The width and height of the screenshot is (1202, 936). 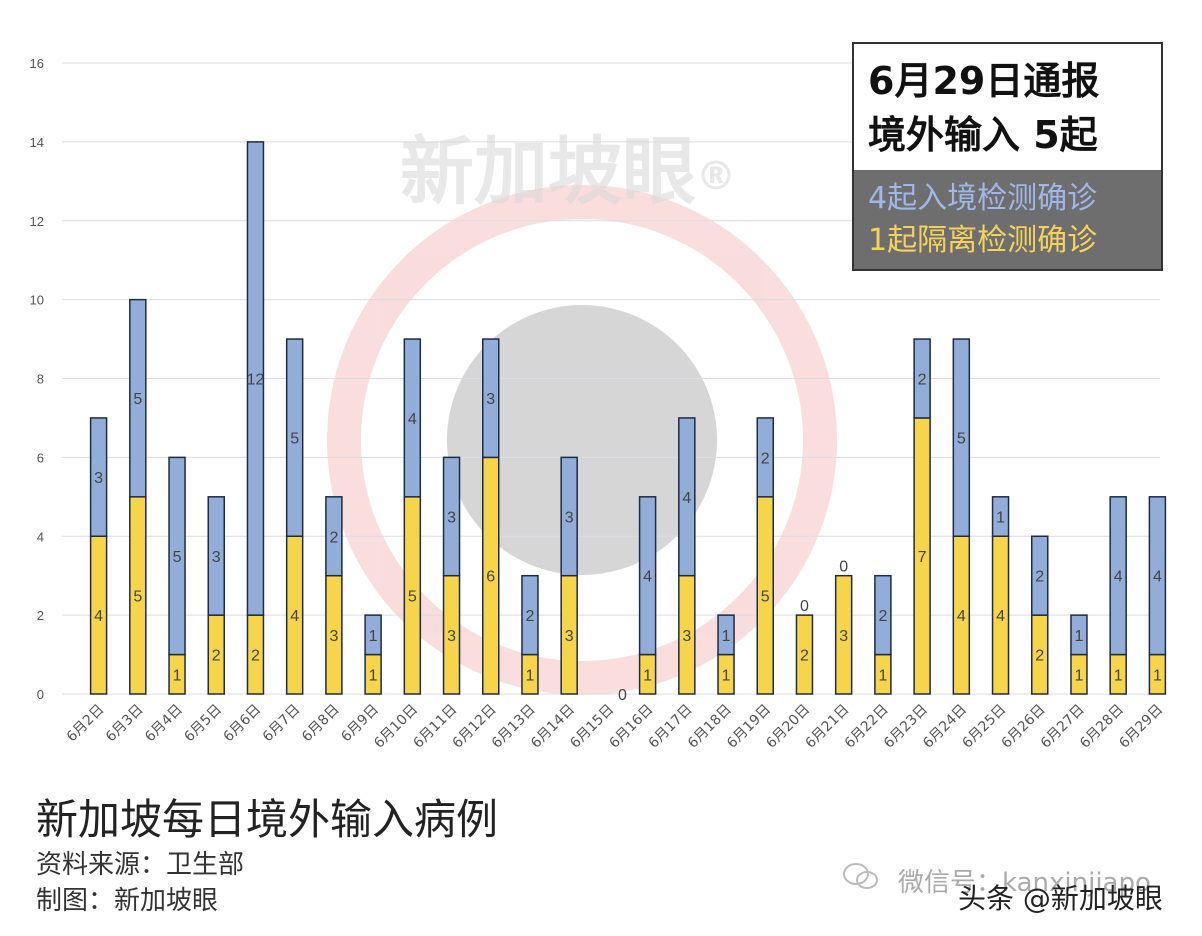 I want to click on announcement-box: 6月29日通报 境外输入 5起 4起入境检测确诊 1起隔离检测确诊, so click(x=1007, y=156).